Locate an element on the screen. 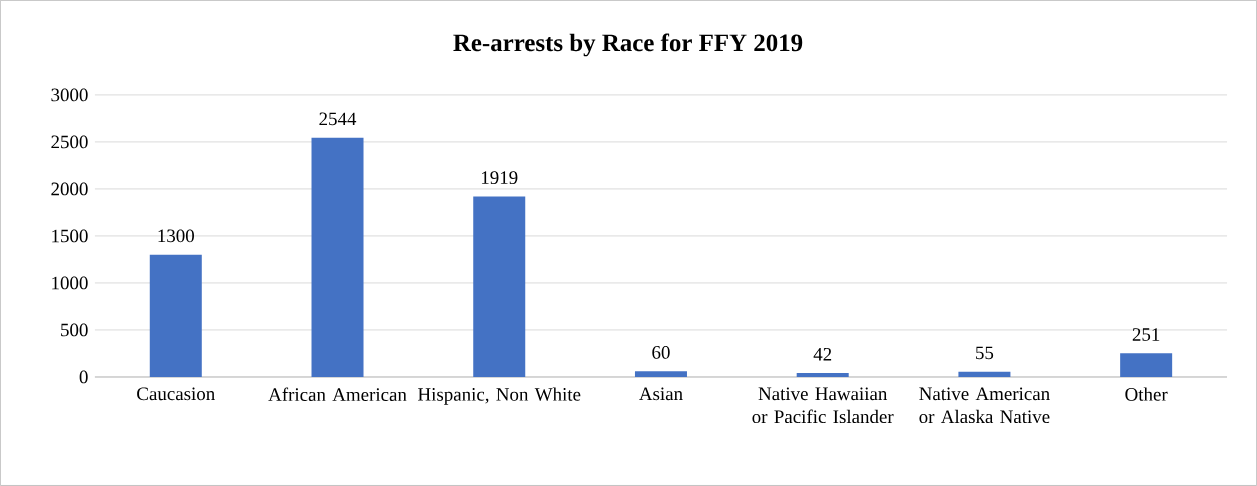 This screenshot has width=1257, height=486. y-tick-label: 0 is located at coordinates (83, 377).